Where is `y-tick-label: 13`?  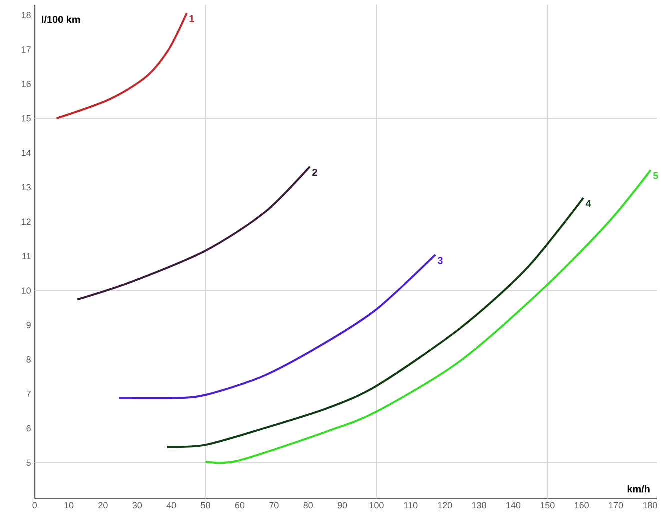 y-tick-label: 13 is located at coordinates (26, 187).